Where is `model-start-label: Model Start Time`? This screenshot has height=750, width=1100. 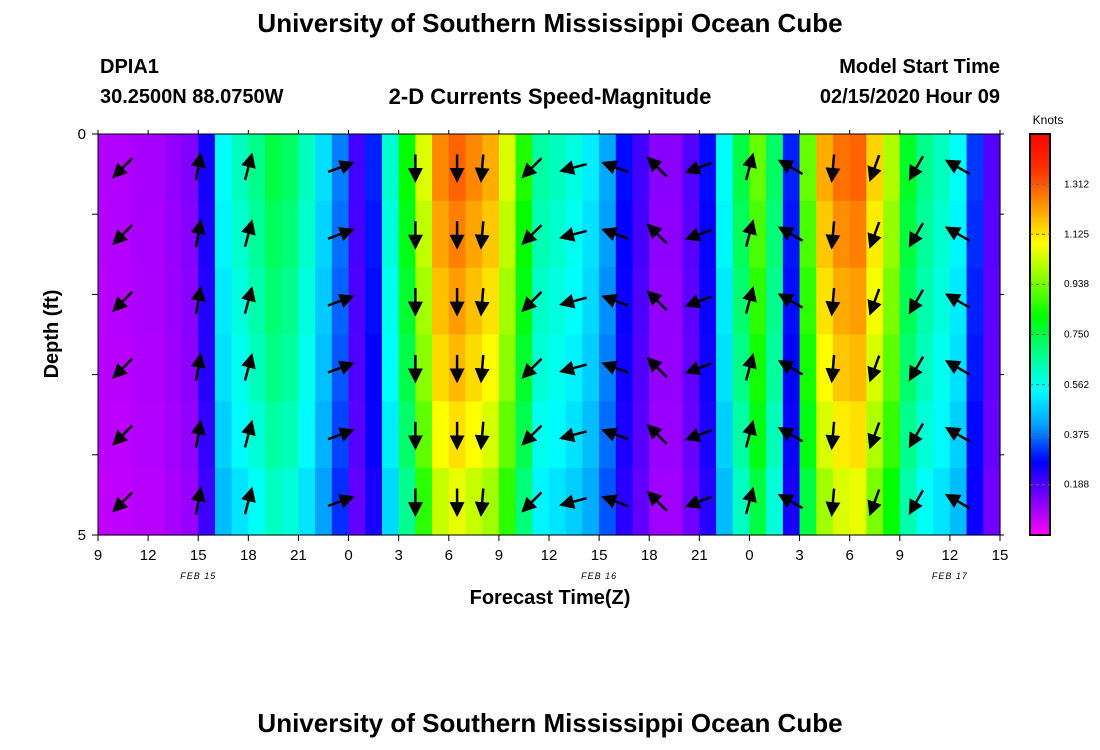 model-start-label: Model Start Time is located at coordinates (919, 67).